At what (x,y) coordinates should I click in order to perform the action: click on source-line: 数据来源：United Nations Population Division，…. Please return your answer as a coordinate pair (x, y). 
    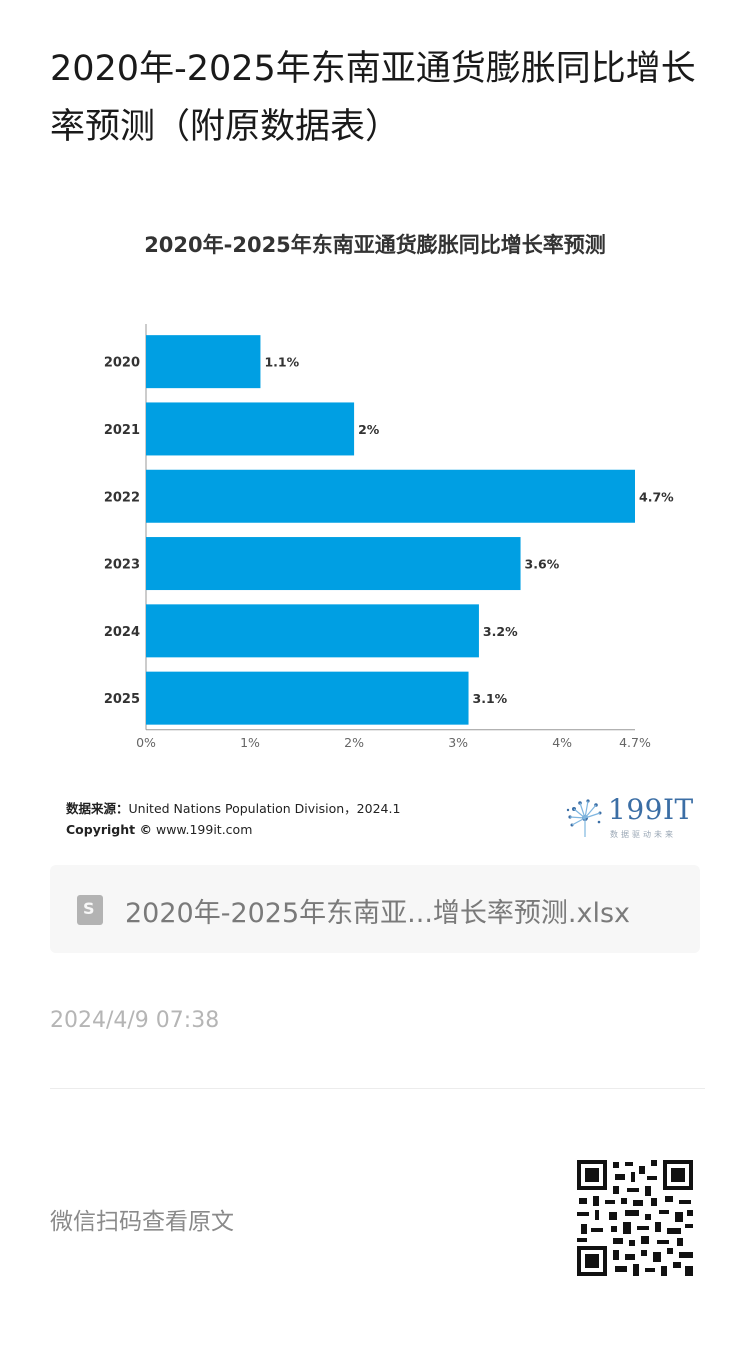
    Looking at the image, I should click on (233, 808).